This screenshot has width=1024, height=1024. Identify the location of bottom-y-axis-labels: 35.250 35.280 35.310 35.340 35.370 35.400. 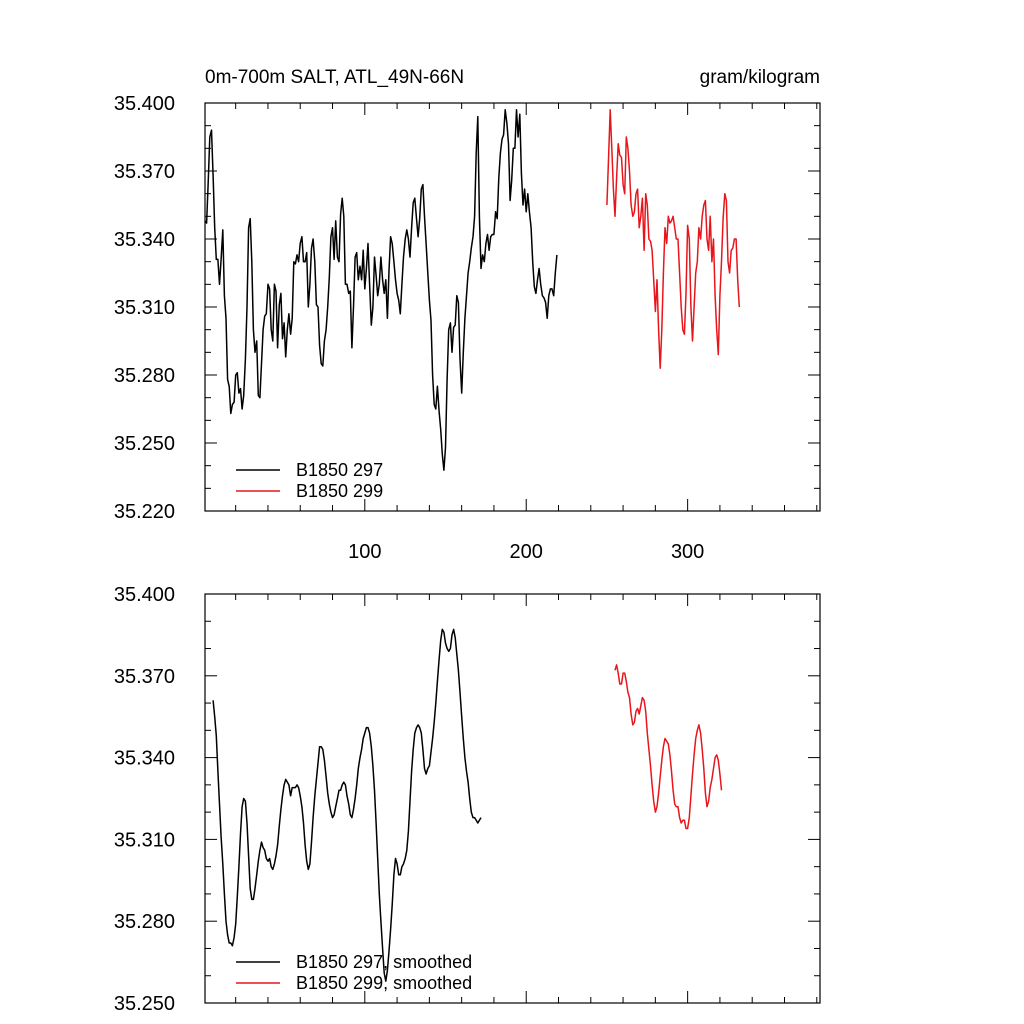
(144, 799).